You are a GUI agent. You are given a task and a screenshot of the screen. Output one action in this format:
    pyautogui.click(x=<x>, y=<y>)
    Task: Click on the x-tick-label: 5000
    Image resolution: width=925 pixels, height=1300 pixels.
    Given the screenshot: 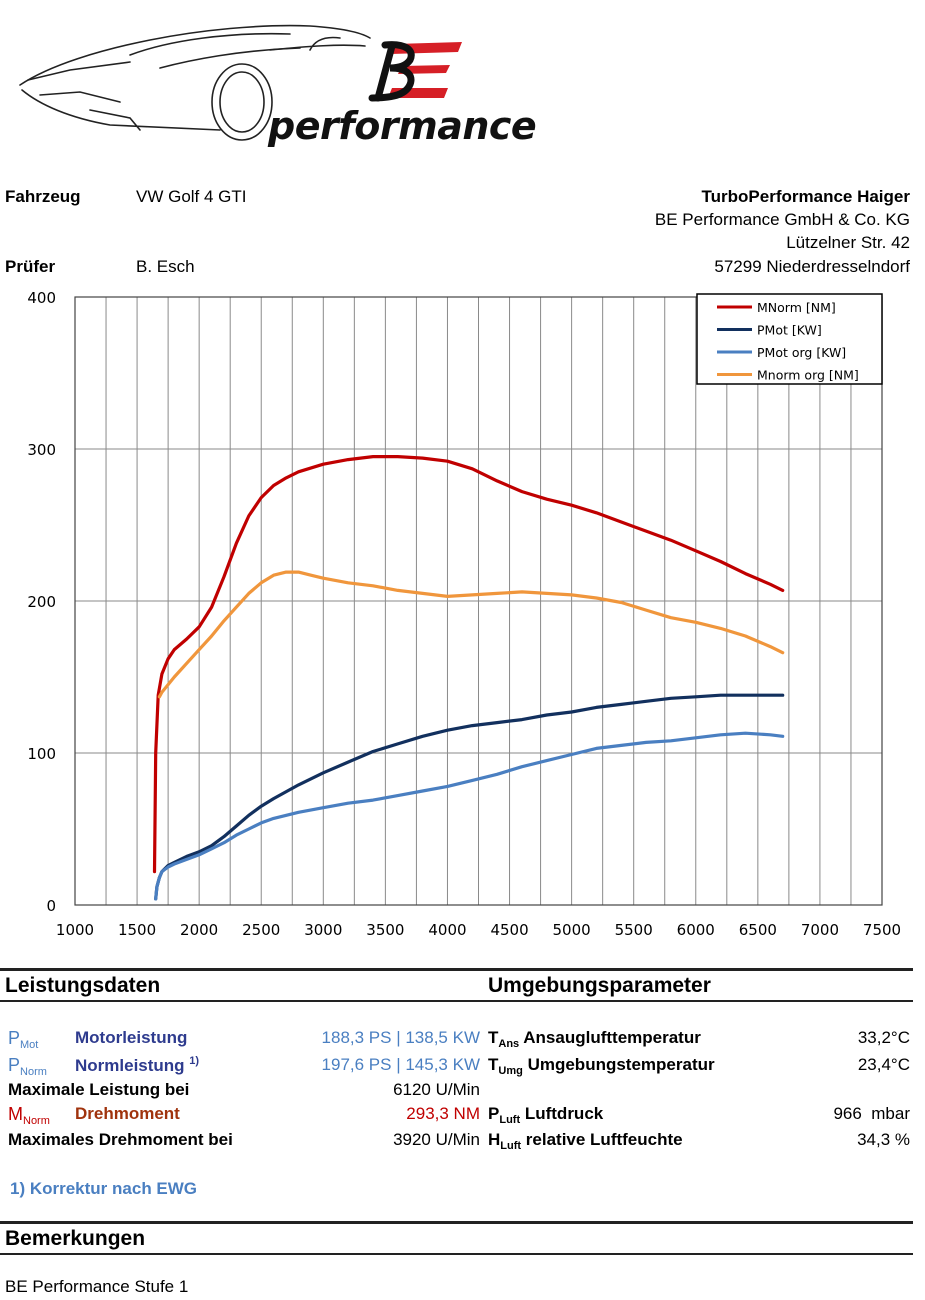 What is the action you would take?
    pyautogui.click(x=572, y=930)
    